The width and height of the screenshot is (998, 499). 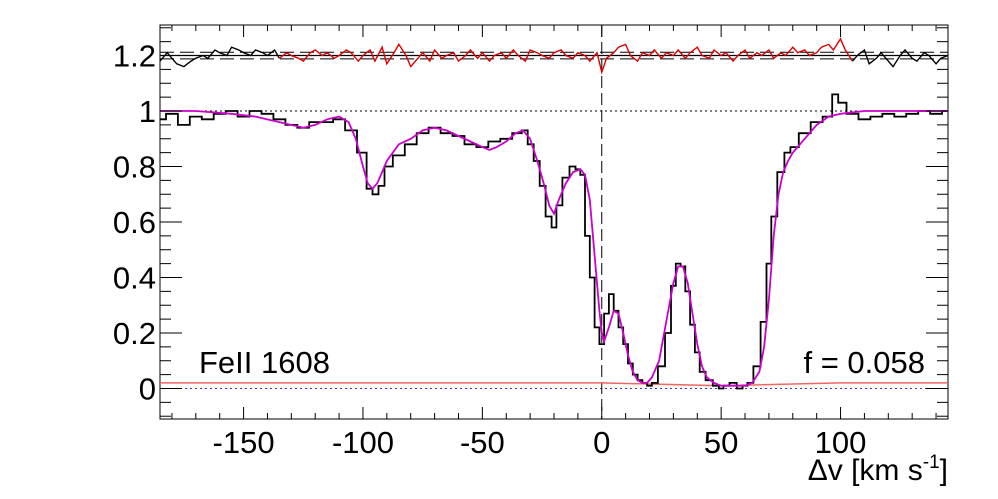 What do you see at coordinates (363, 442) in the screenshot?
I see `x-tick-label: -100` at bounding box center [363, 442].